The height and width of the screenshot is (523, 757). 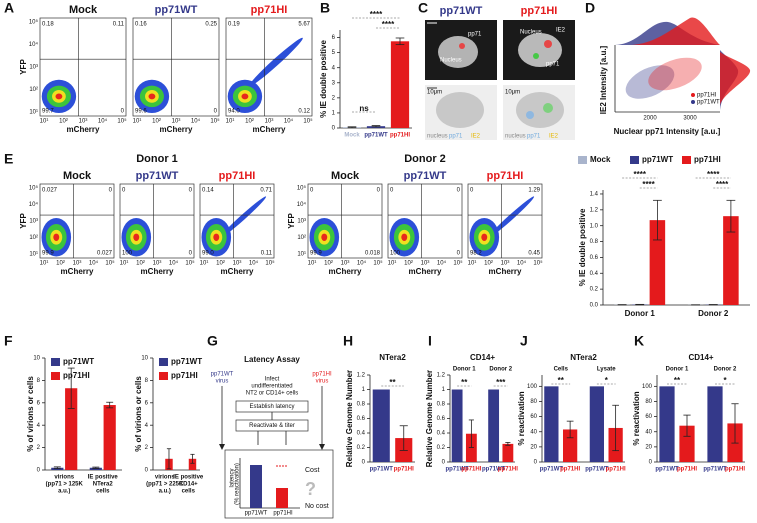 What do you see at coordinates (713, 313) in the screenshot?
I see `x-tick-label: Donor 2` at bounding box center [713, 313].